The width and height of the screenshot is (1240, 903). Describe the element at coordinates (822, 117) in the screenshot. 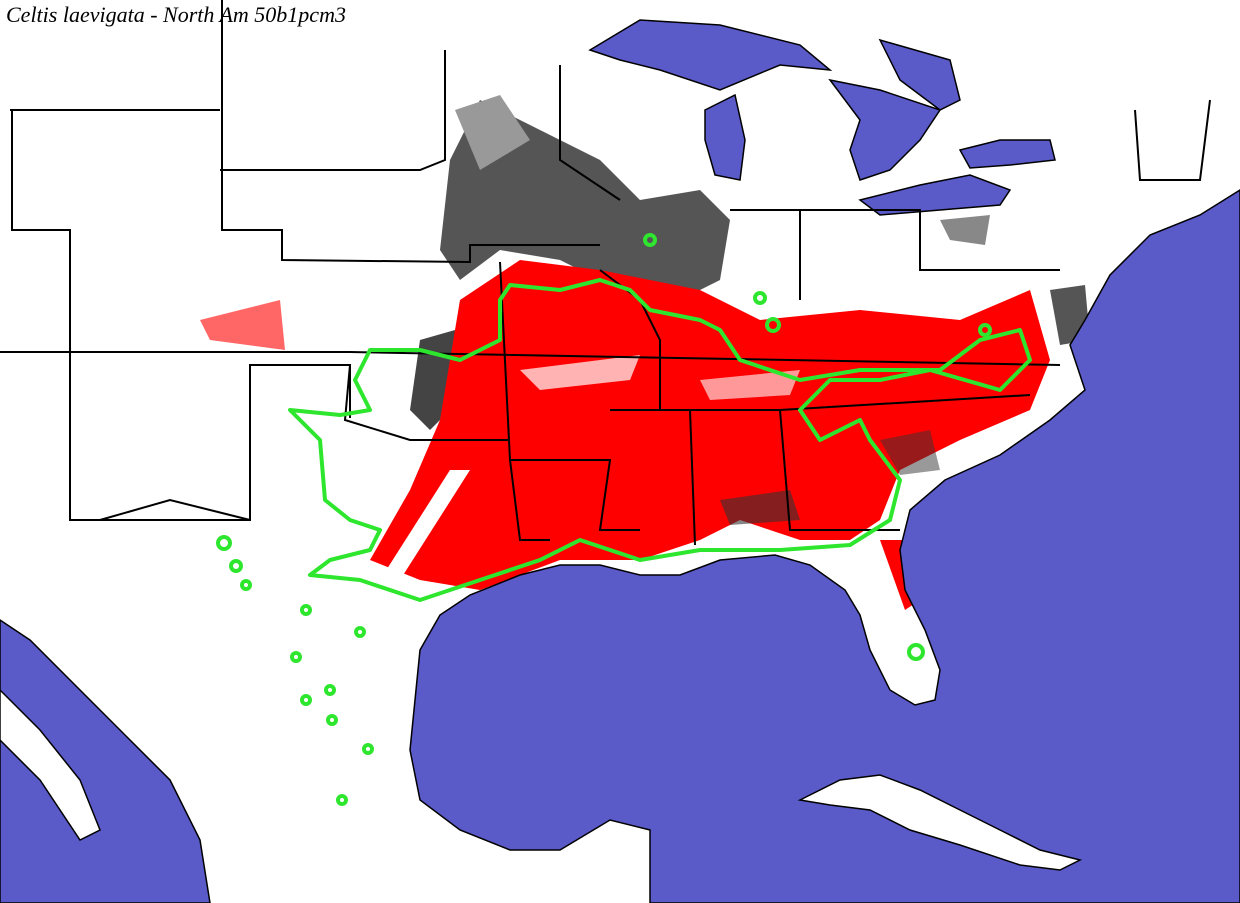

I see `great-lakes` at that location.